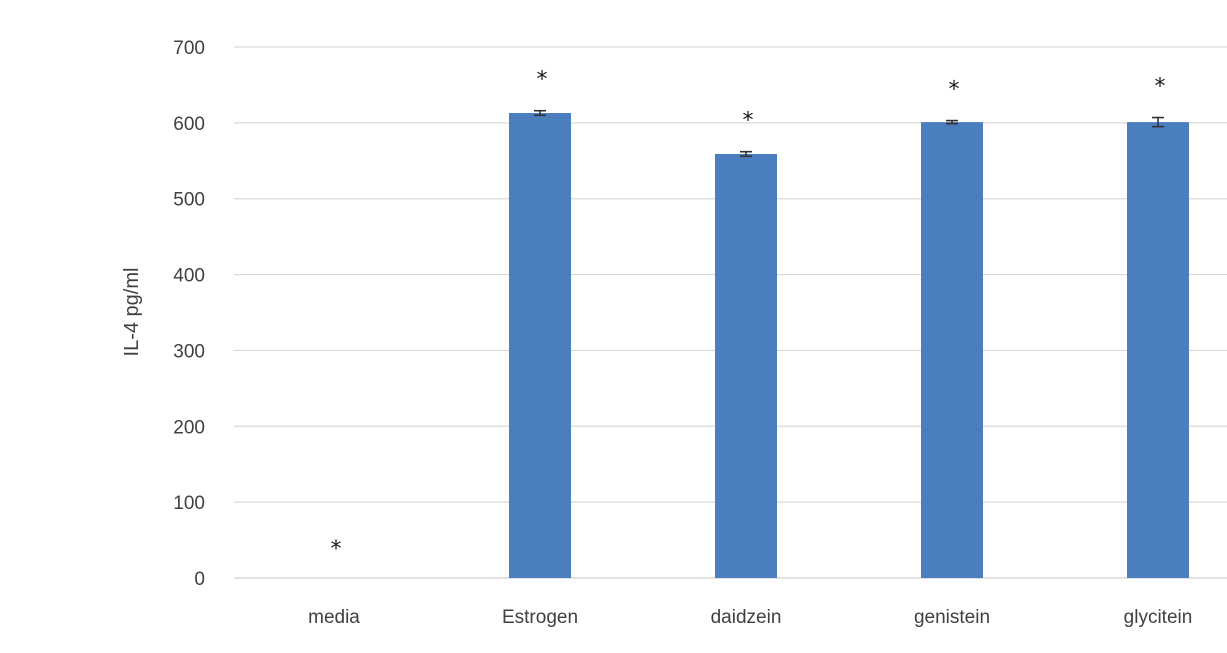 The height and width of the screenshot is (653, 1227). I want to click on y-tick-label: 500, so click(189, 200).